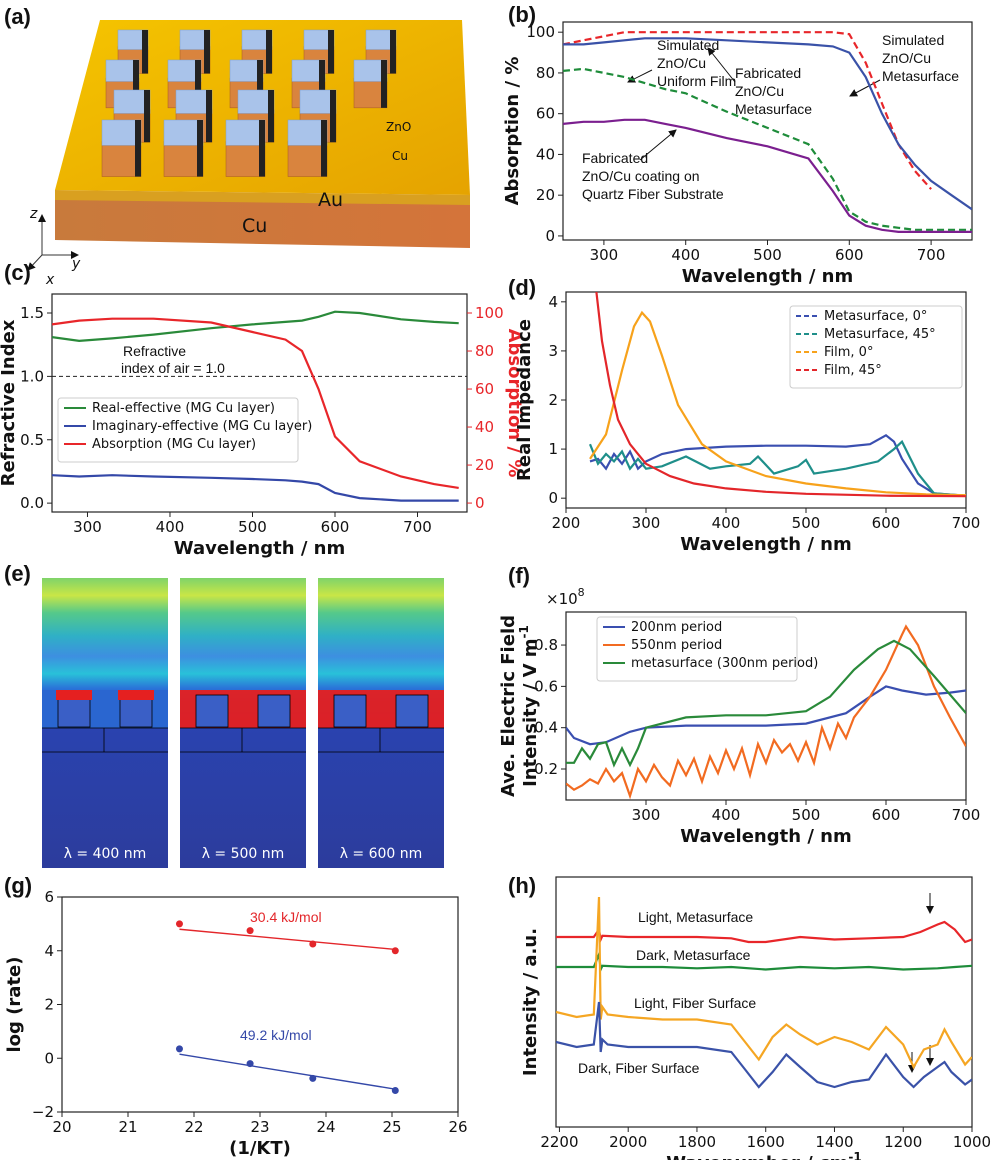 The height and width of the screenshot is (1160, 1000). I want to click on annotation: Fabricated, so click(615, 158).